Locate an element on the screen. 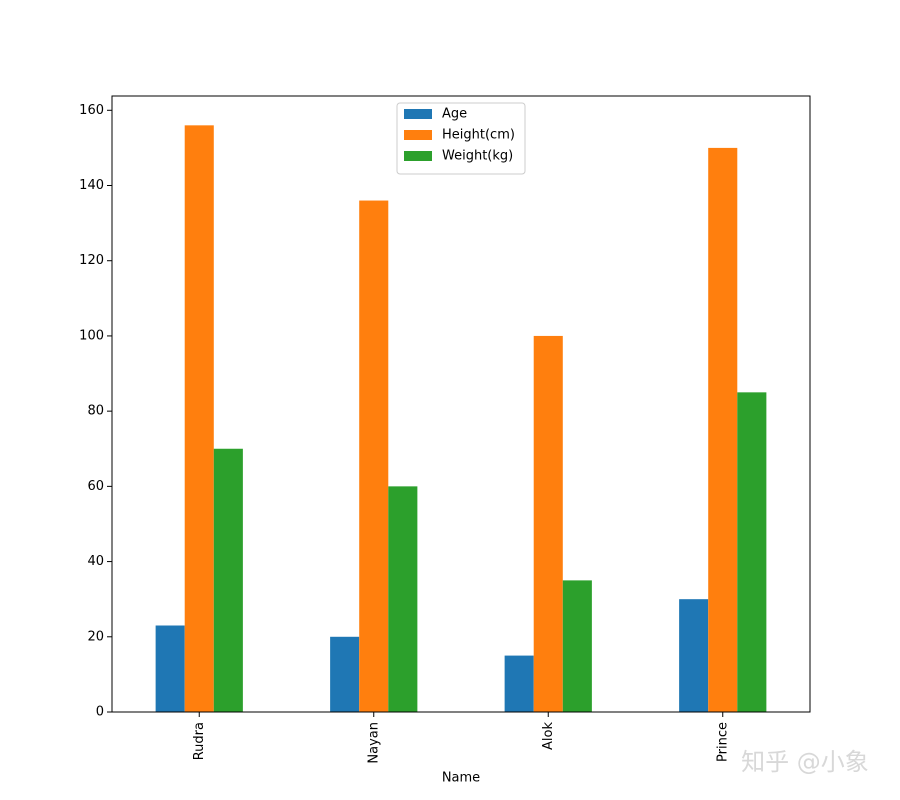  y-tick-label: 20 is located at coordinates (95, 636).